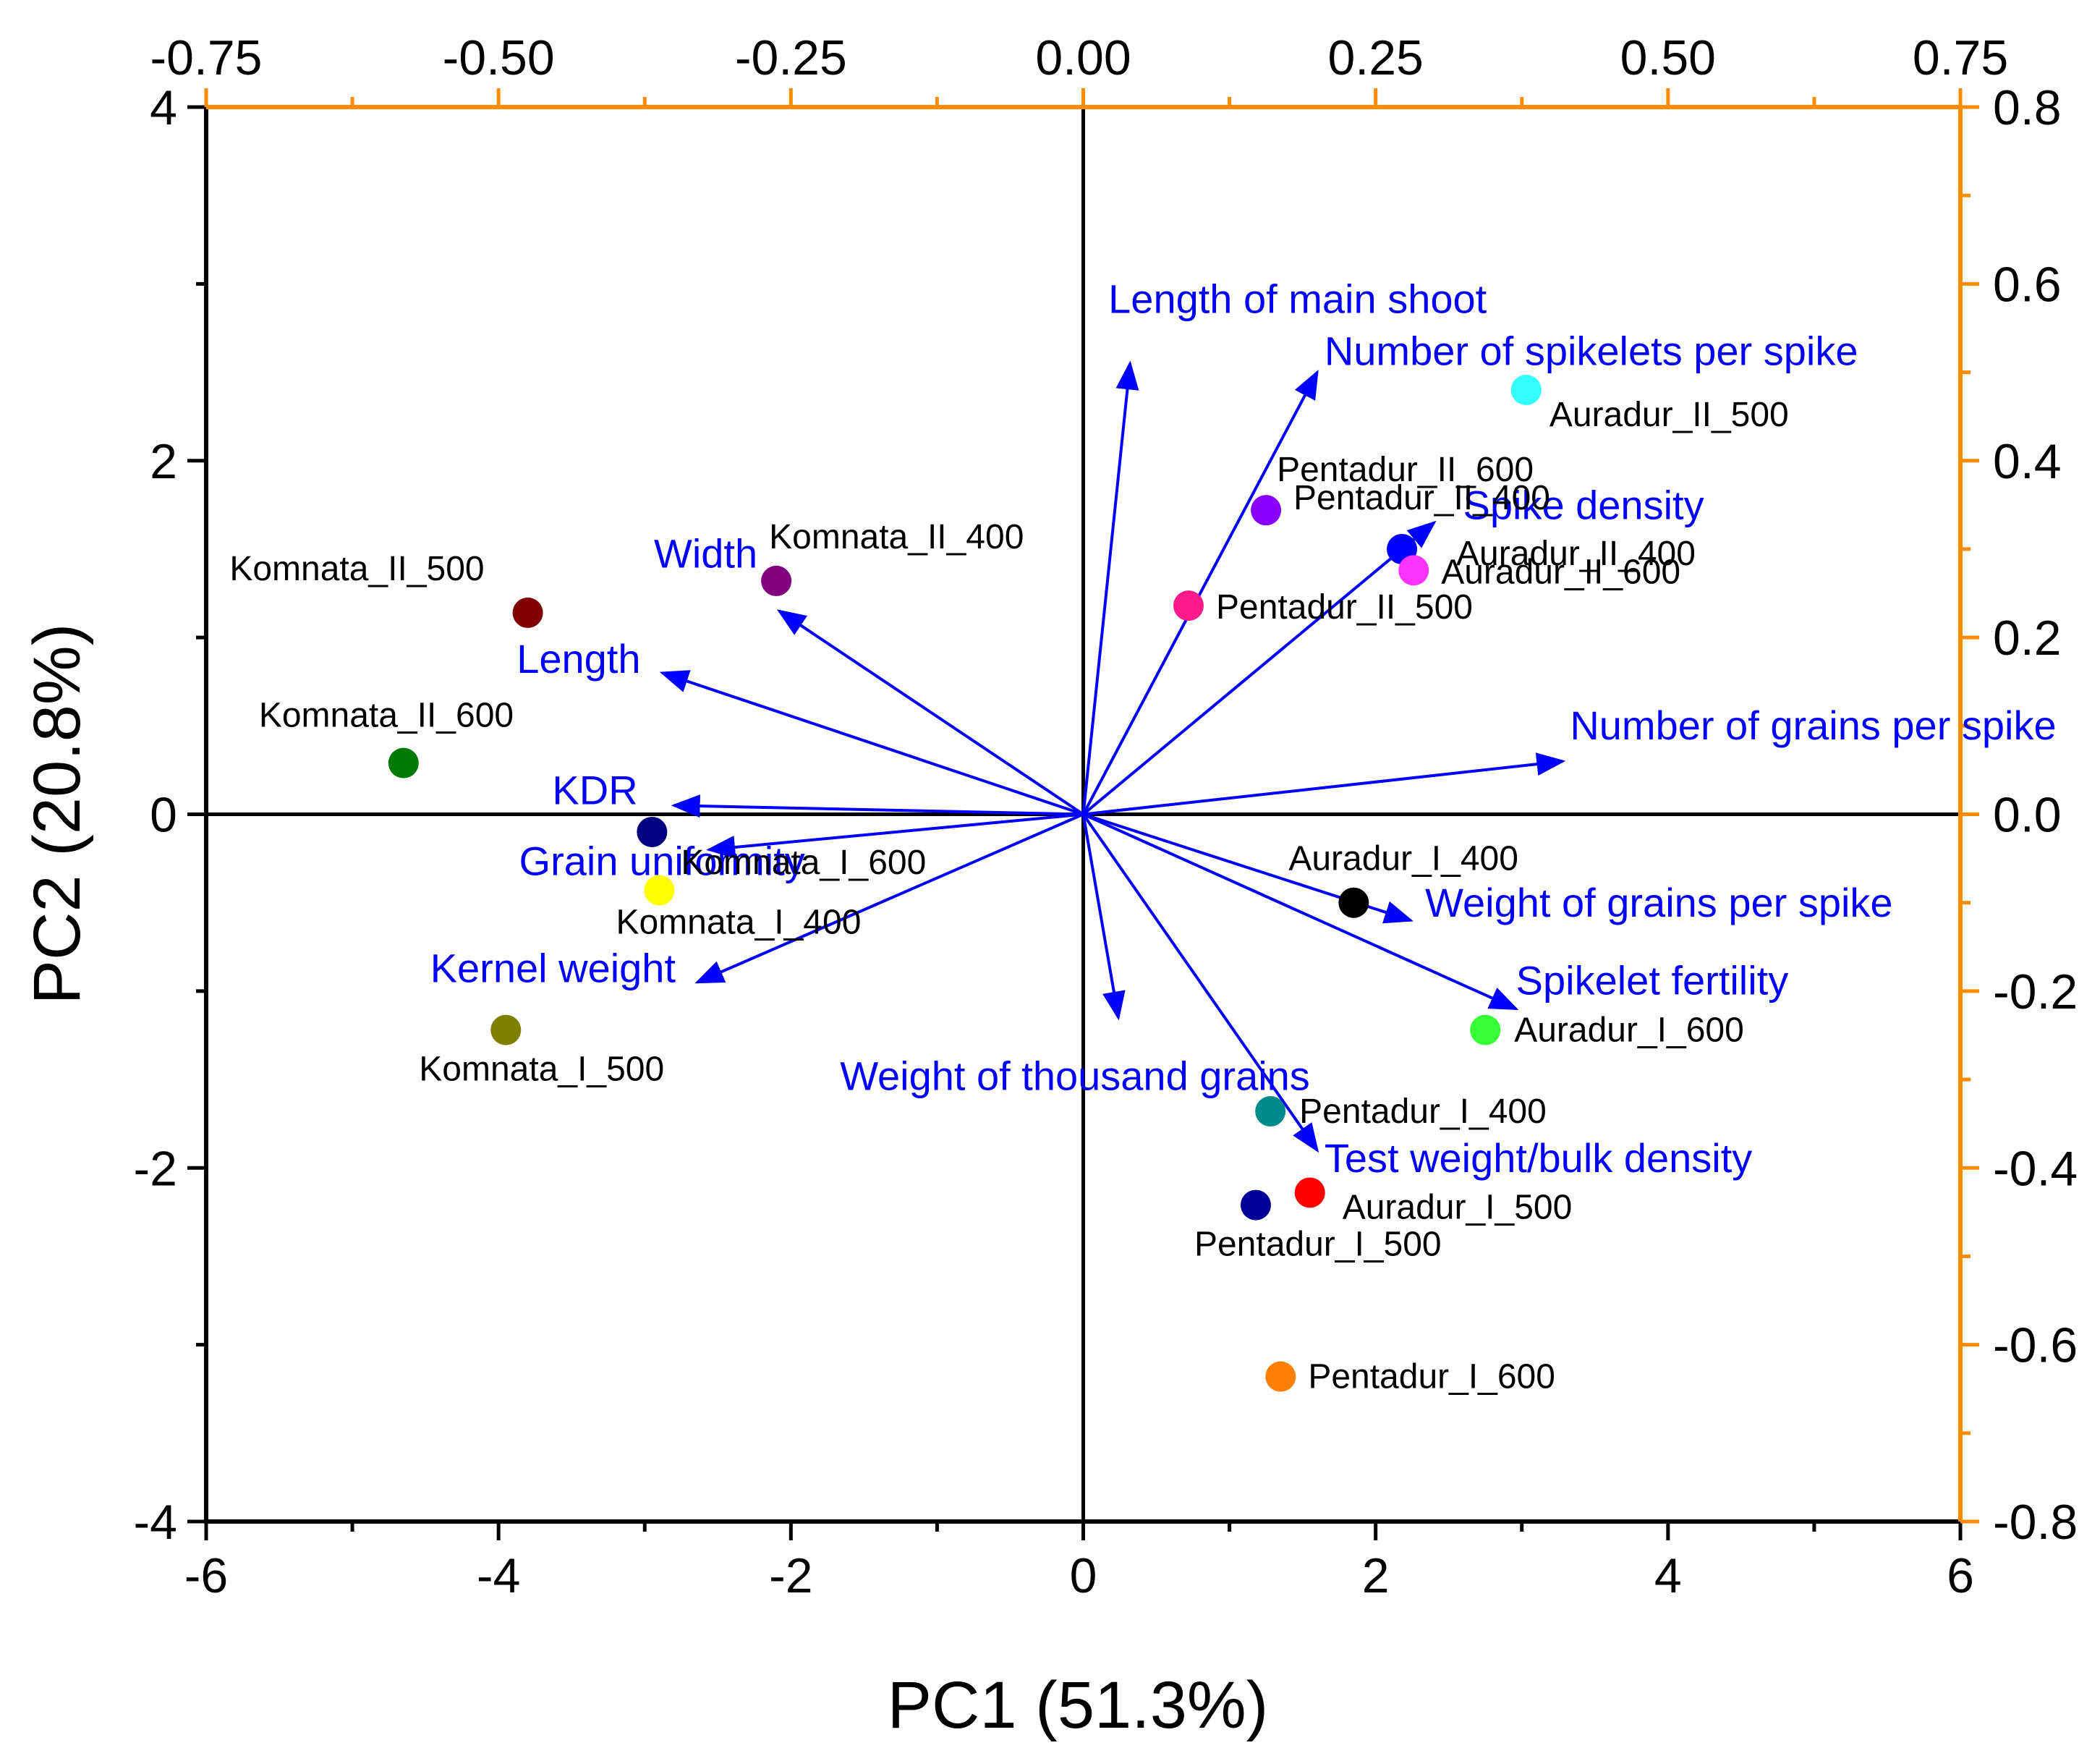  Describe the element at coordinates (206, 1575) in the screenshot. I see `x-tick-label: -6` at that location.